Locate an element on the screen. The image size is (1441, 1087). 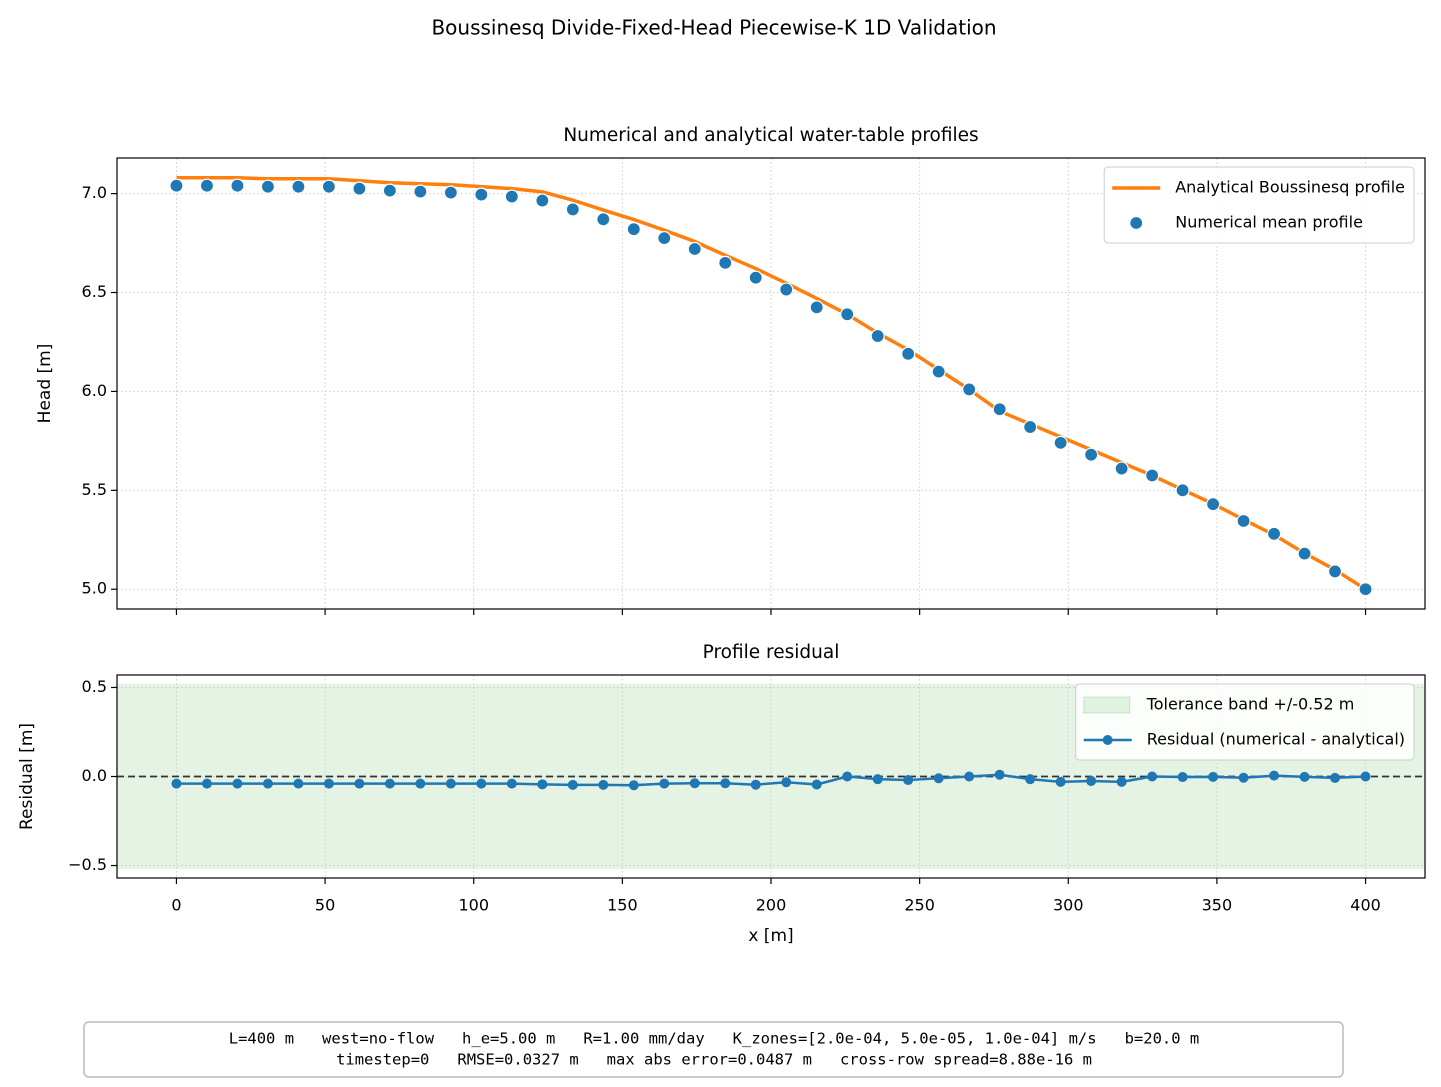
x-tick-label: 300 is located at coordinates (1068, 905).